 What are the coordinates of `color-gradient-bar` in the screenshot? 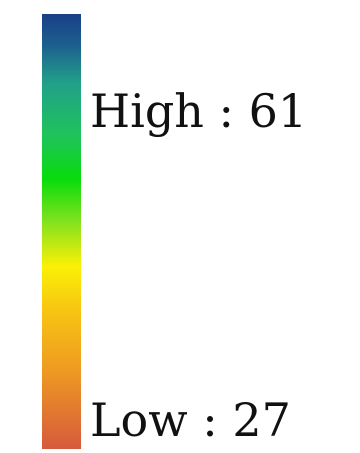 It's located at (61, 231).